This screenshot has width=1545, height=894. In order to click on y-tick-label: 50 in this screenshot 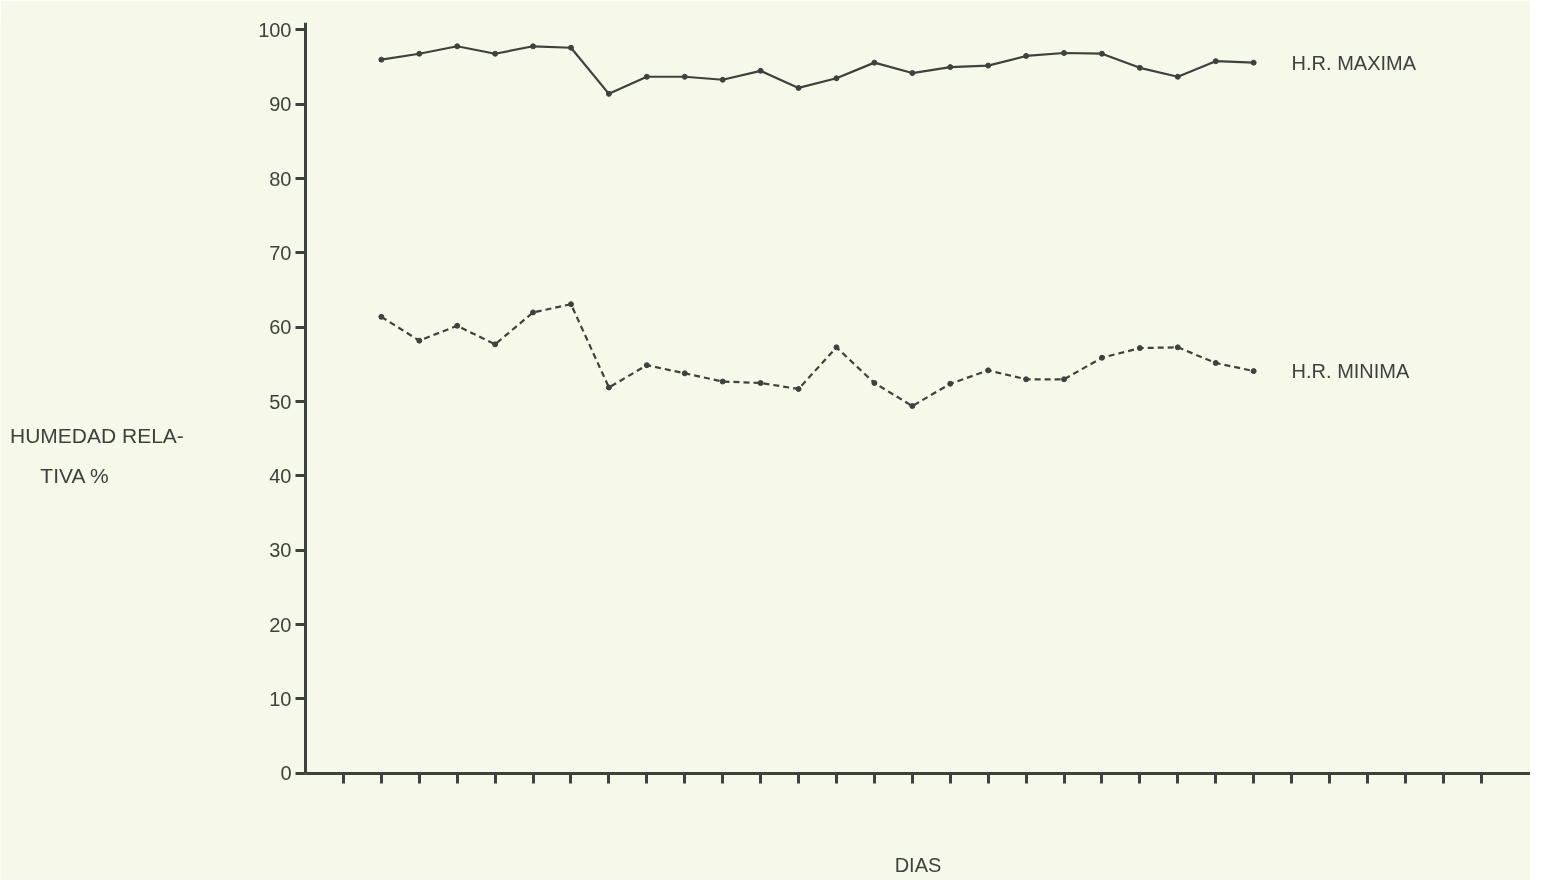, I will do `click(280, 401)`.